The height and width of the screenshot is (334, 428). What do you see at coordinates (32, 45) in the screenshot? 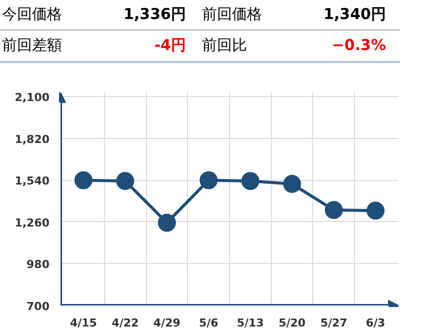
I see `text: 前回差額` at bounding box center [32, 45].